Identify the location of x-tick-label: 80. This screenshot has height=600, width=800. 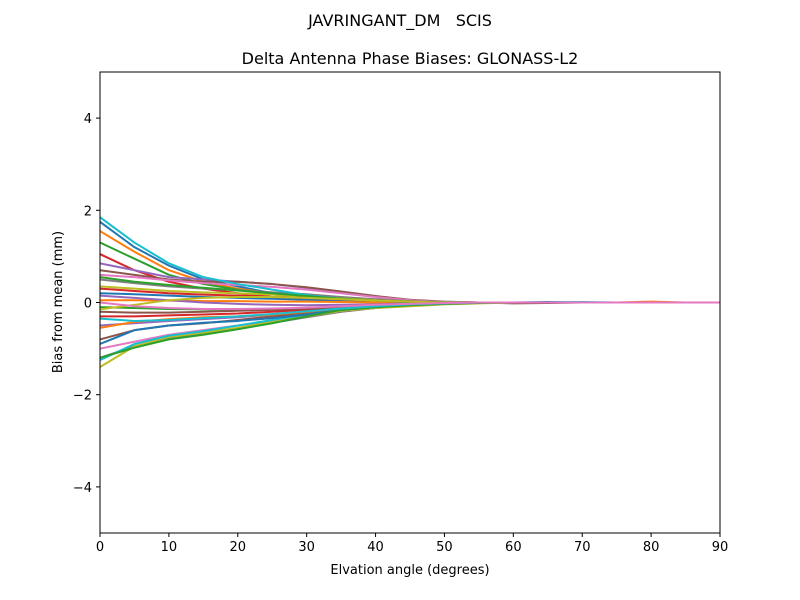
(651, 547).